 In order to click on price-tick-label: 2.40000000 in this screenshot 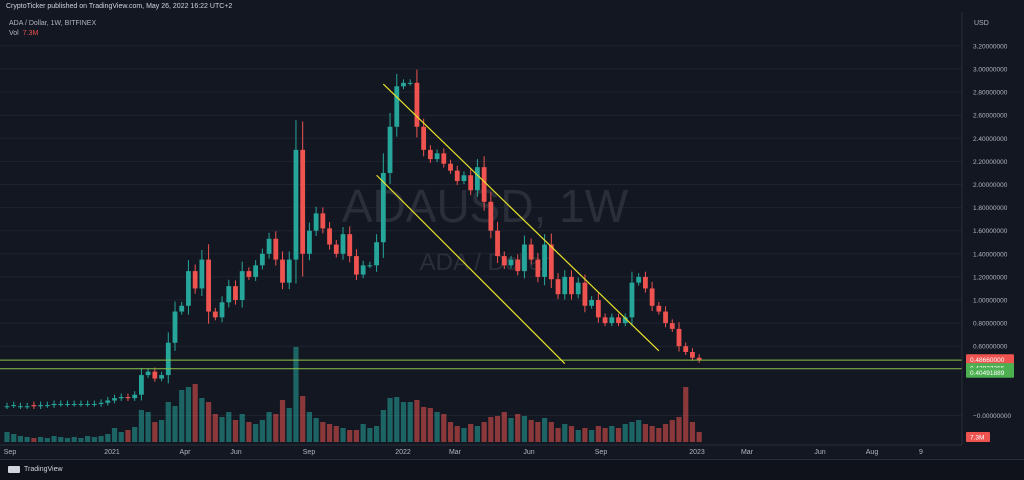, I will do `click(990, 139)`.